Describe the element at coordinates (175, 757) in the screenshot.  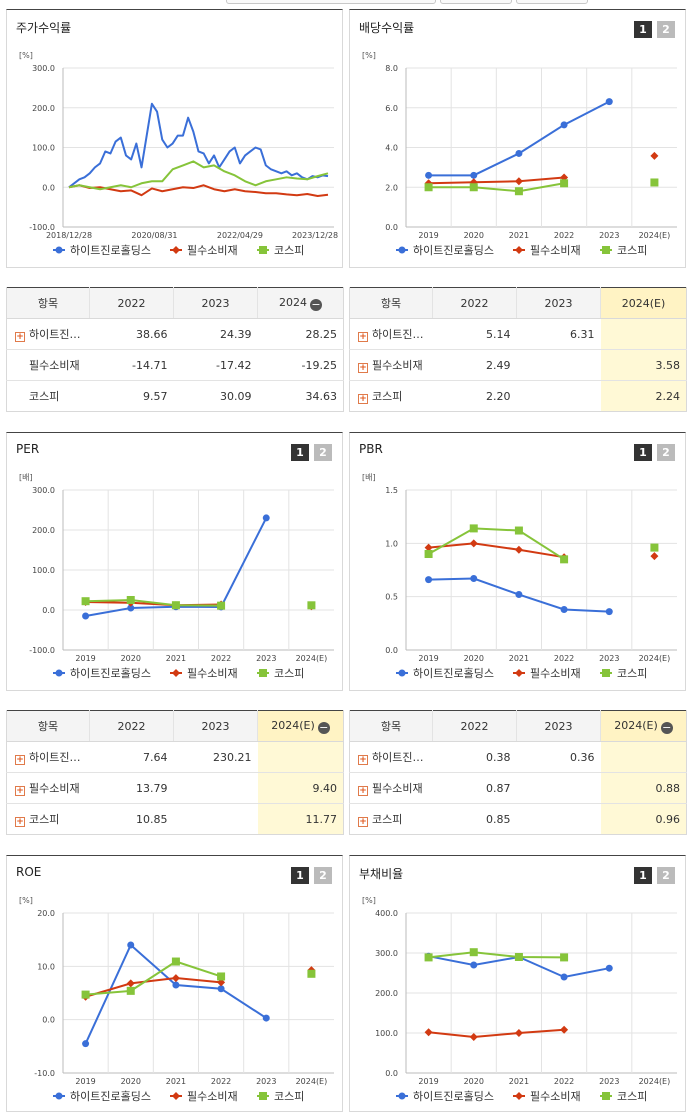
I see `table-row: + 하이트진… 7.64 230.21` at that location.